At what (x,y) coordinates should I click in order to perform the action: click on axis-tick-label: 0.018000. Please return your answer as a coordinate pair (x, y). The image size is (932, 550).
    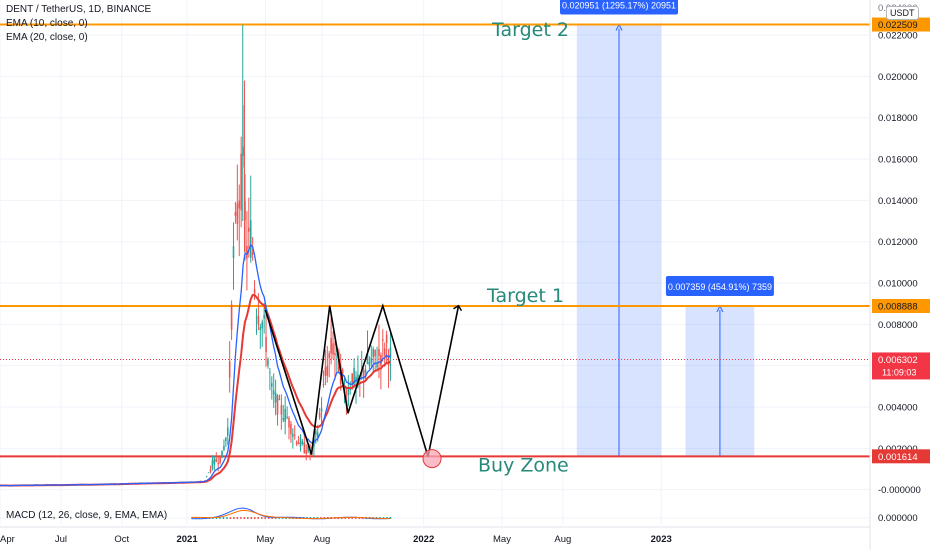
    Looking at the image, I should click on (898, 118).